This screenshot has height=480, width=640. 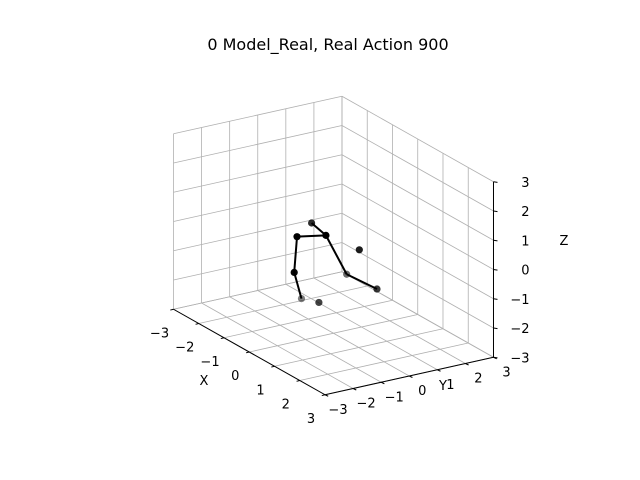 What do you see at coordinates (519, 358) in the screenshot?
I see `z-tick-label: −3` at bounding box center [519, 358].